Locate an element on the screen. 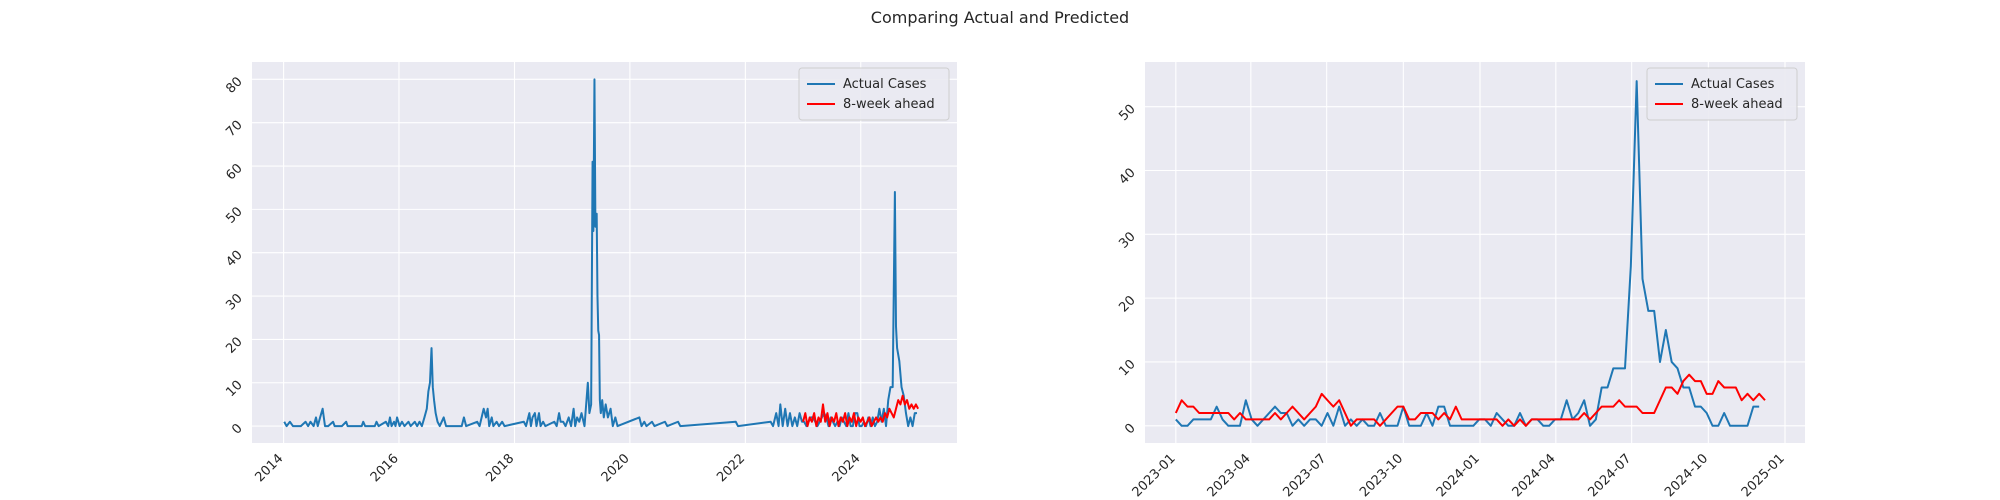 The image size is (2000, 500). right-x-tick-label: 2024-04 is located at coordinates (1534, 475).